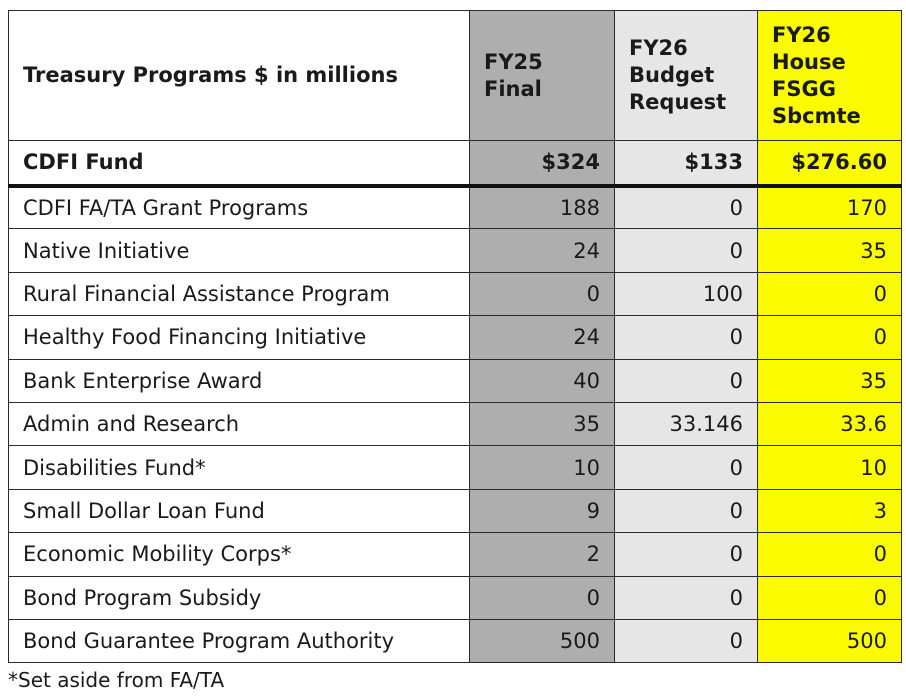 Image resolution: width=906 pixels, height=697 pixels. I want to click on total-row: CDFI Fund $324 $133 $276.60, so click(455, 164).